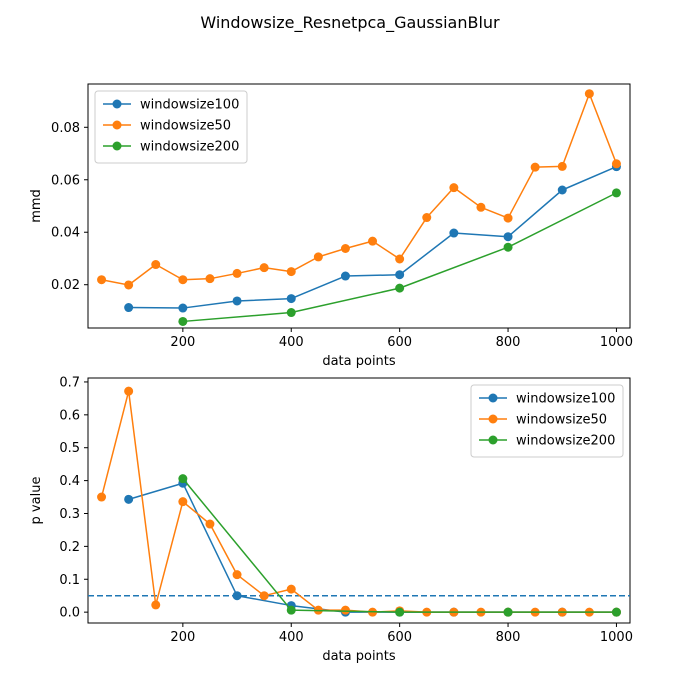 The height and width of the screenshot is (700, 700). I want to click on figure-title: Windowsize_Resnetpca_GaussianBlur, so click(350, 23).